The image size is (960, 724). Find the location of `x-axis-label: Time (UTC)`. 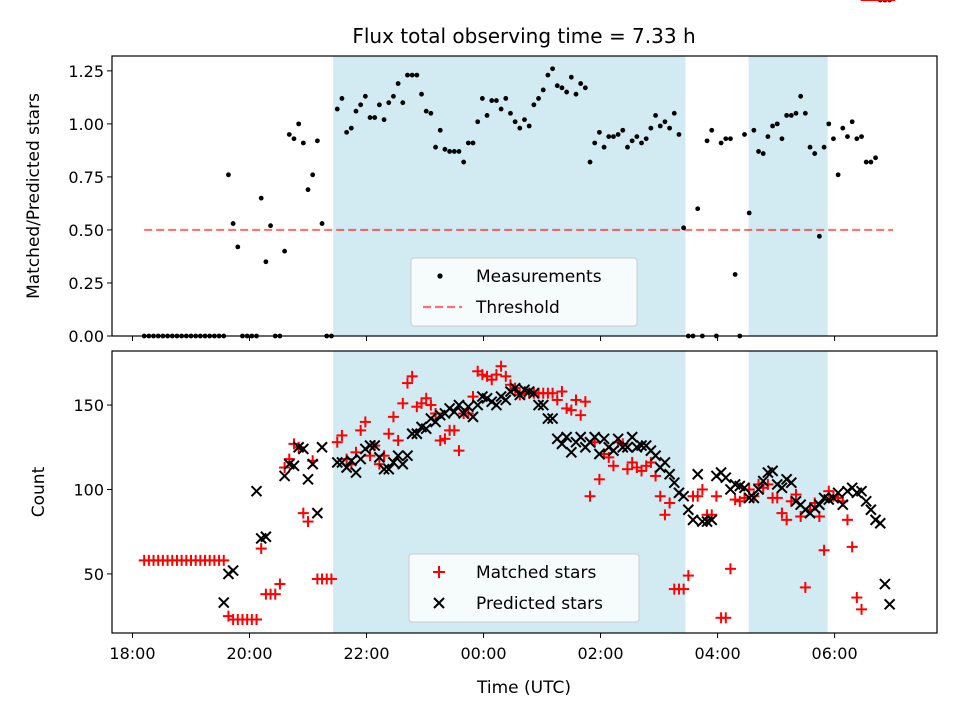

x-axis-label: Time (UTC) is located at coordinates (523, 688).